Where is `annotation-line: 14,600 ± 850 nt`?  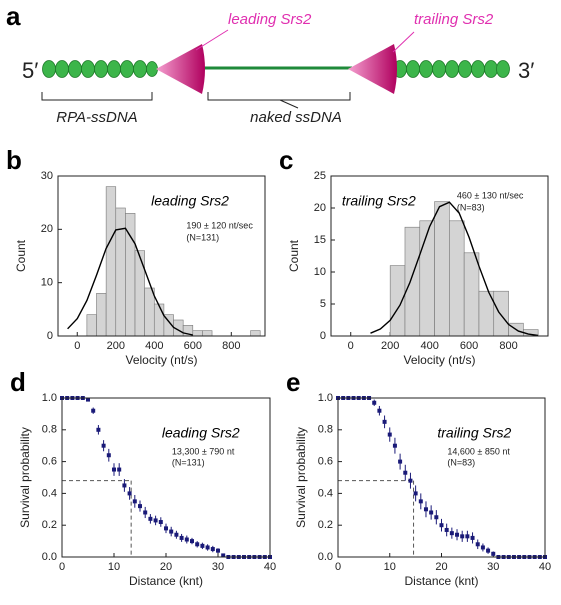 annotation-line: 14,600 ± 850 nt is located at coordinates (478, 451).